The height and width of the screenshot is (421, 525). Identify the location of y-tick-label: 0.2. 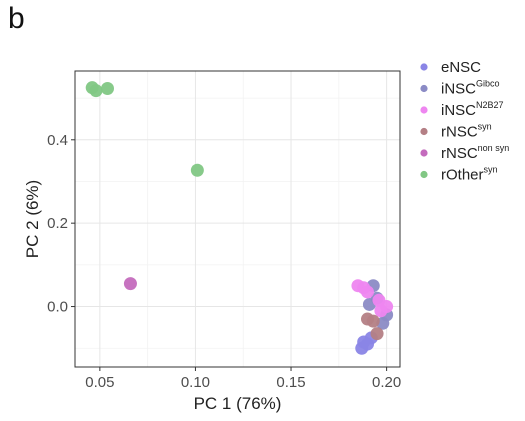
(57, 223).